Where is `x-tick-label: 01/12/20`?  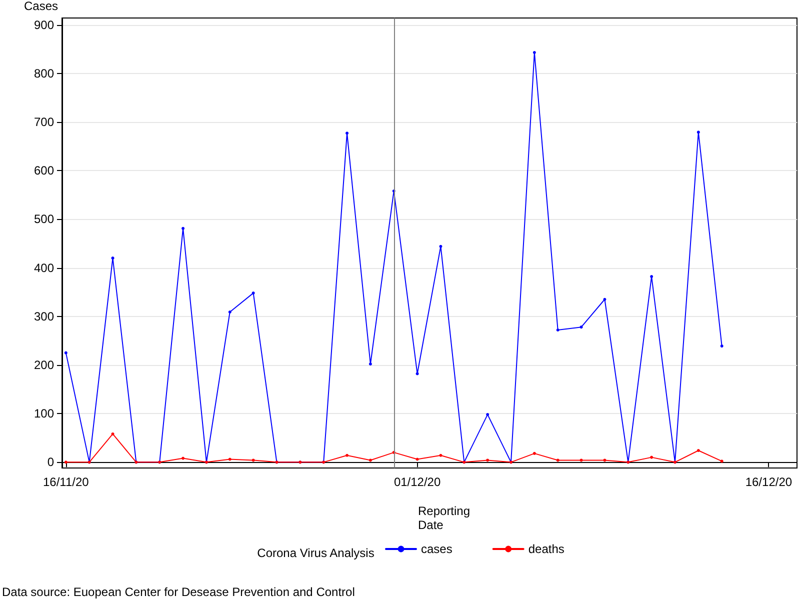
x-tick-label: 01/12/20 is located at coordinates (417, 482).